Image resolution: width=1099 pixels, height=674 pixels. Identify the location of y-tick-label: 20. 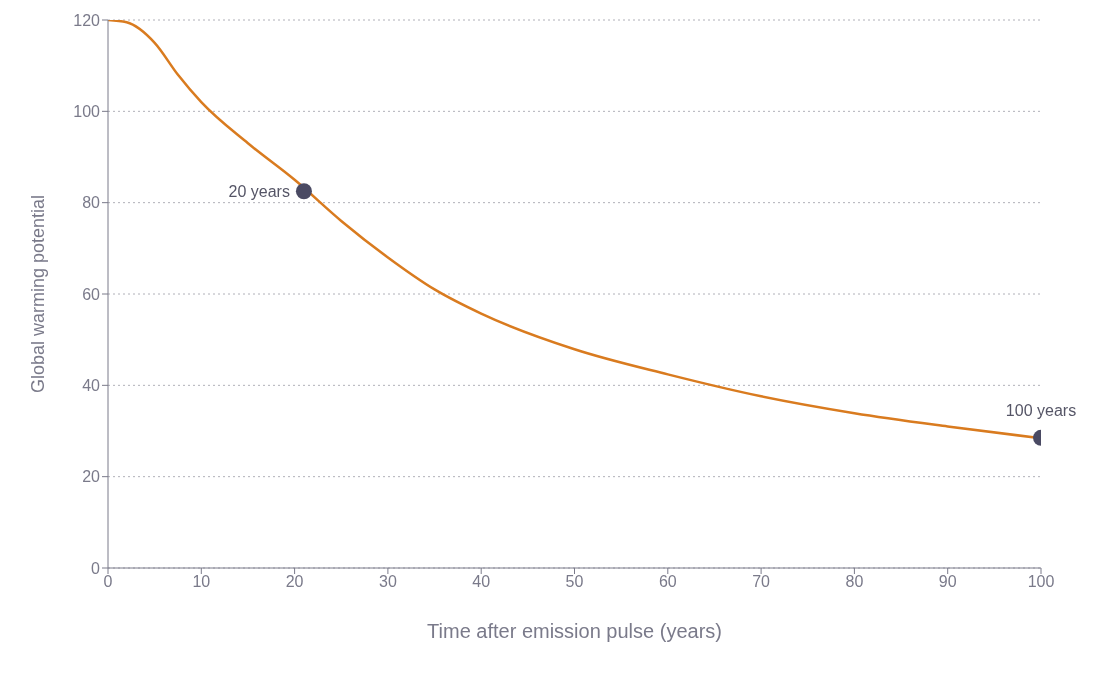
(91, 477).